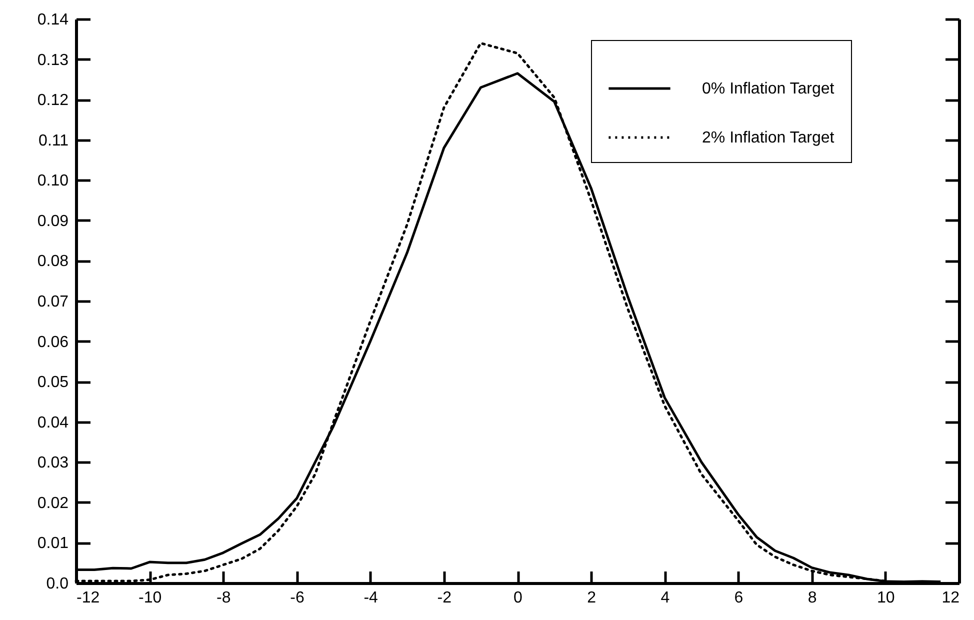  I want to click on y-tick-label: 0.14, so click(53, 20).